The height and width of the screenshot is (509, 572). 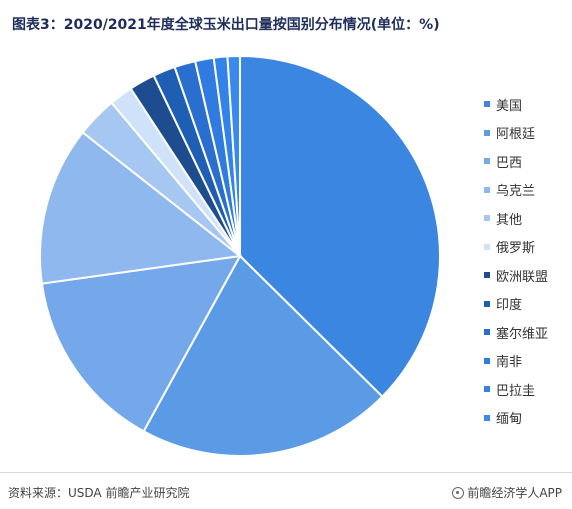 What do you see at coordinates (528, 304) in the screenshot?
I see `legend-item: 印度` at bounding box center [528, 304].